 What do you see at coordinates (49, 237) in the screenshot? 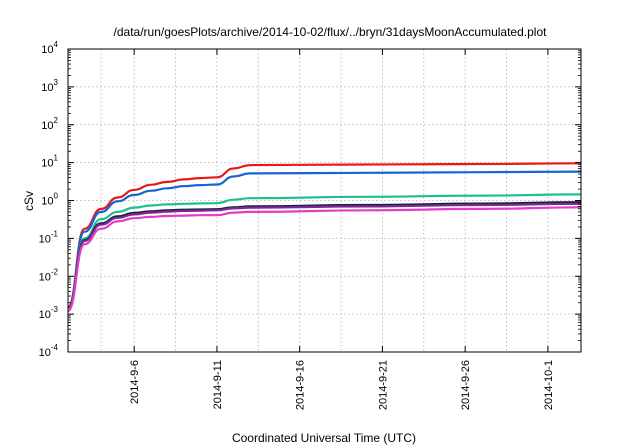
I see `y-tick-label: 10⁻¹` at bounding box center [49, 237].